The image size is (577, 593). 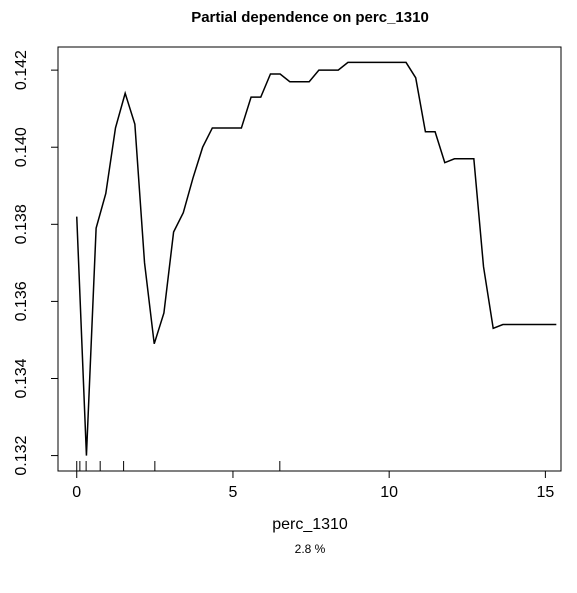 I want to click on y-tick-label: 0.138, so click(x=21, y=224).